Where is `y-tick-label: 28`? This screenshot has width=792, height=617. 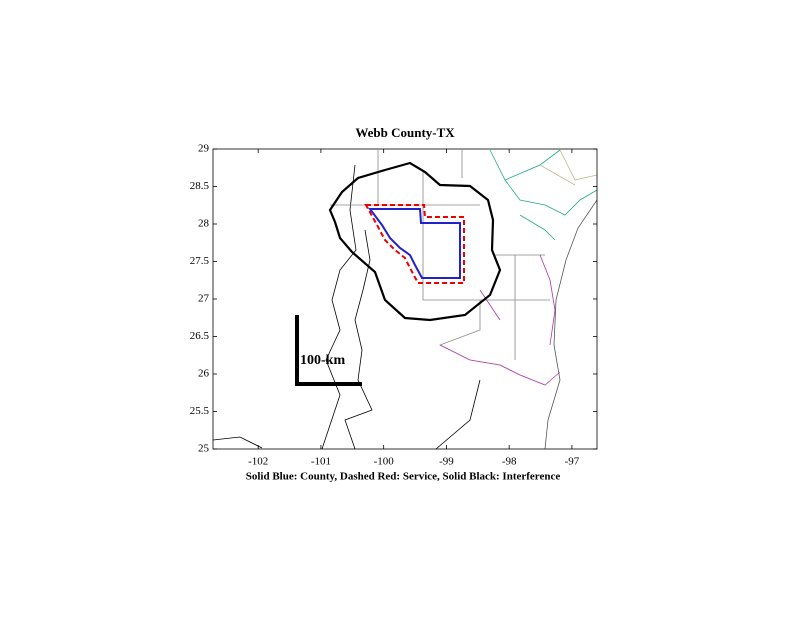
y-tick-label: 28 is located at coordinates (204, 224).